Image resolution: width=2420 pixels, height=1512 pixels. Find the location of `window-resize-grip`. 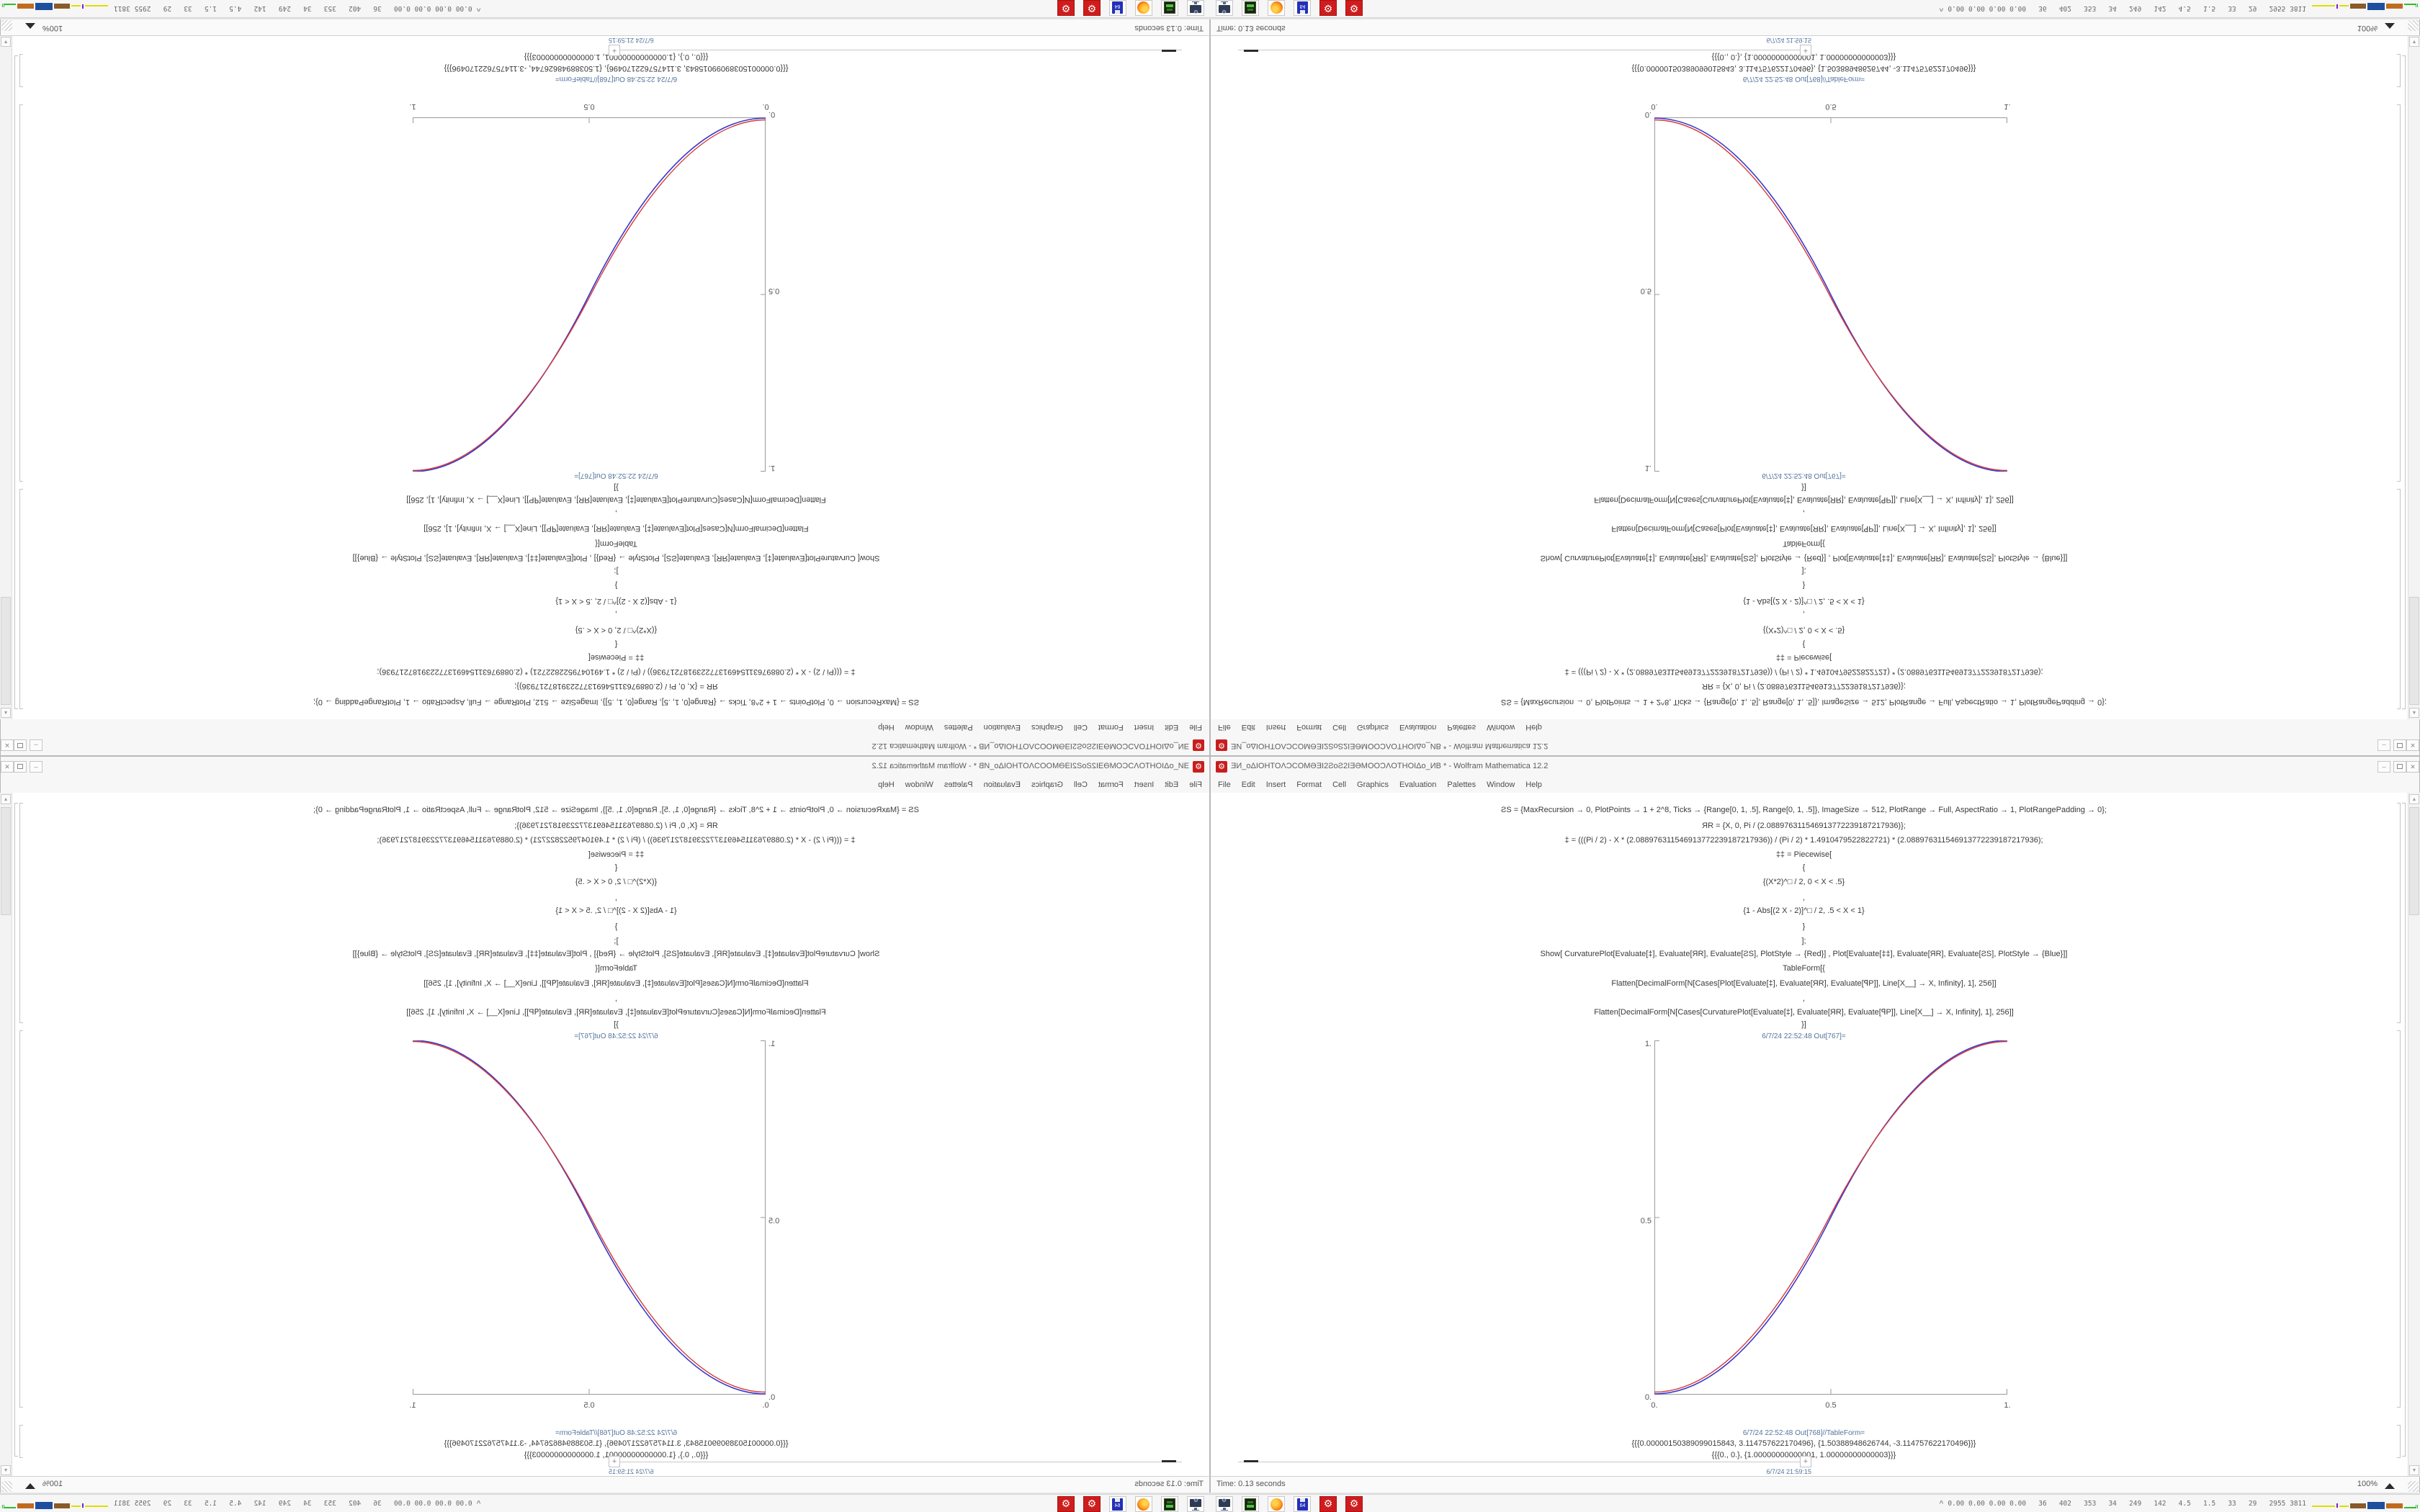

window-resize-grip is located at coordinates (2413, 1486).